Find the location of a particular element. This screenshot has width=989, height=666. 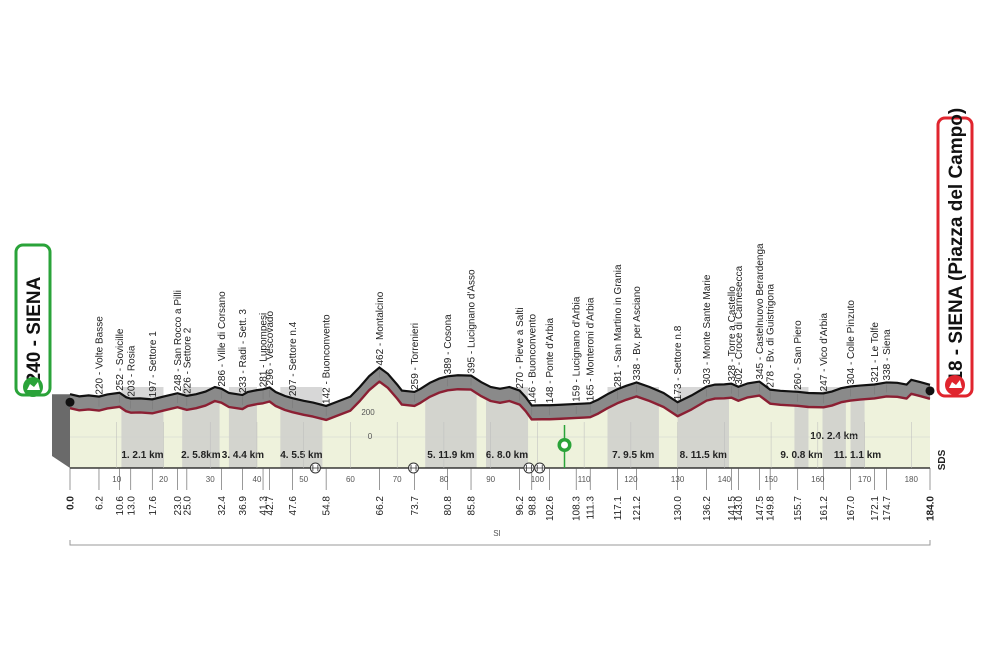

bottom-bracket is located at coordinates (500, 543).